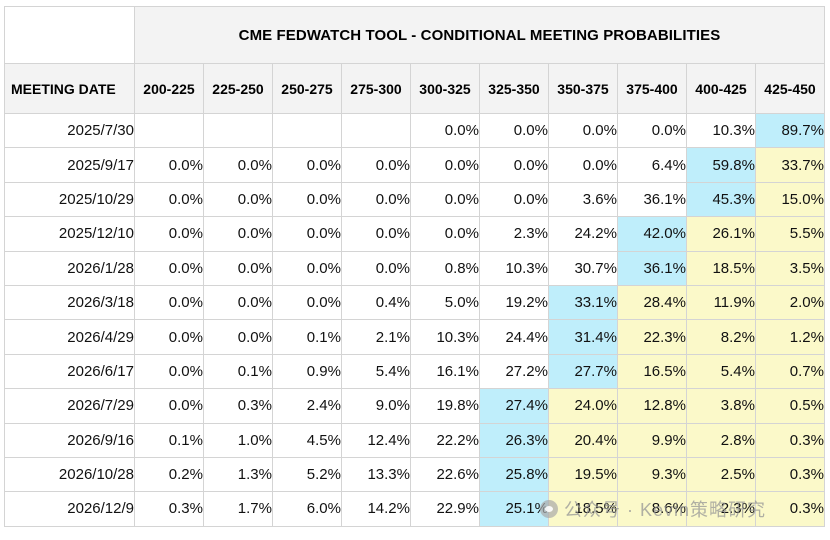 The height and width of the screenshot is (540, 830). What do you see at coordinates (69, 302) in the screenshot?
I see `meeting-date-cell: 2026/3/18` at bounding box center [69, 302].